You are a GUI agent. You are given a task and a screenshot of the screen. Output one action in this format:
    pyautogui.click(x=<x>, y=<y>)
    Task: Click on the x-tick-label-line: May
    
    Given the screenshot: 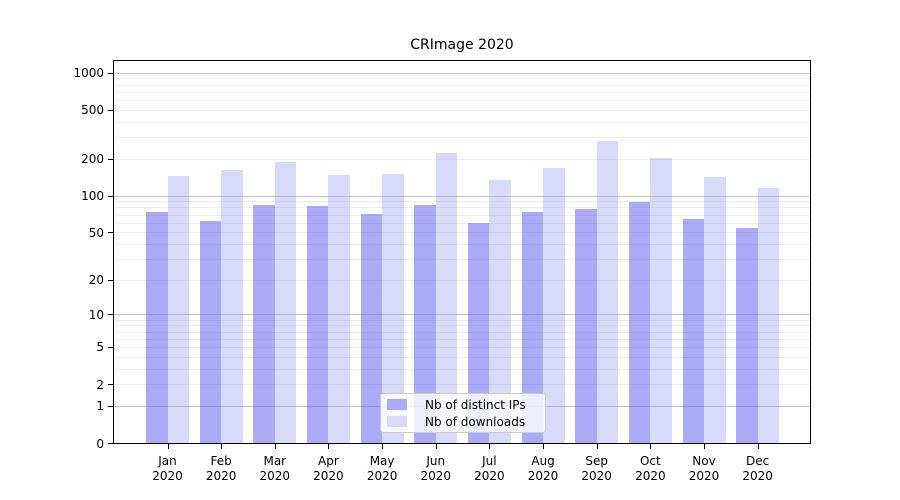 What is the action you would take?
    pyautogui.click(x=382, y=461)
    